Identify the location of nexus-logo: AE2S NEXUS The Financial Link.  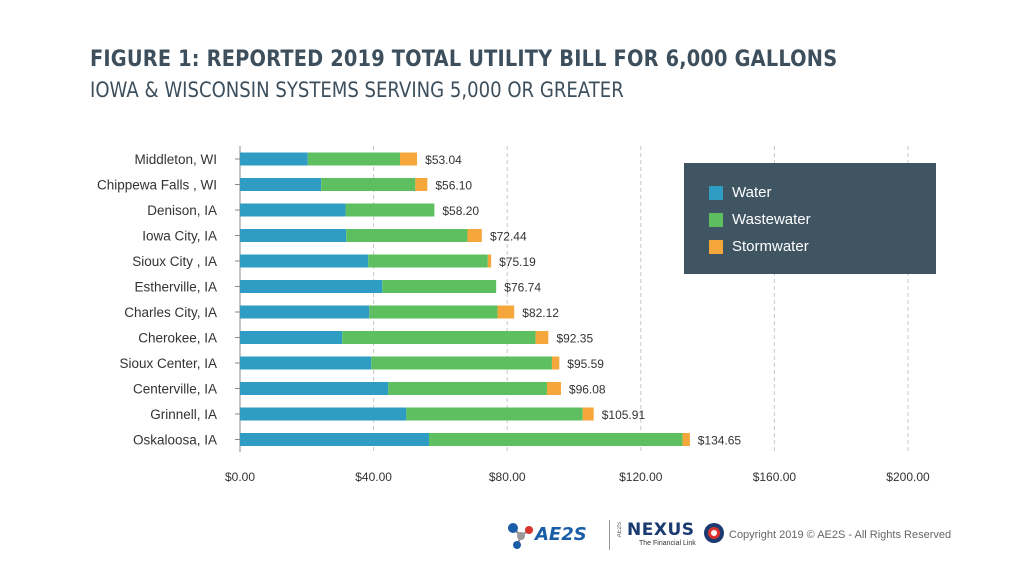
(672, 535).